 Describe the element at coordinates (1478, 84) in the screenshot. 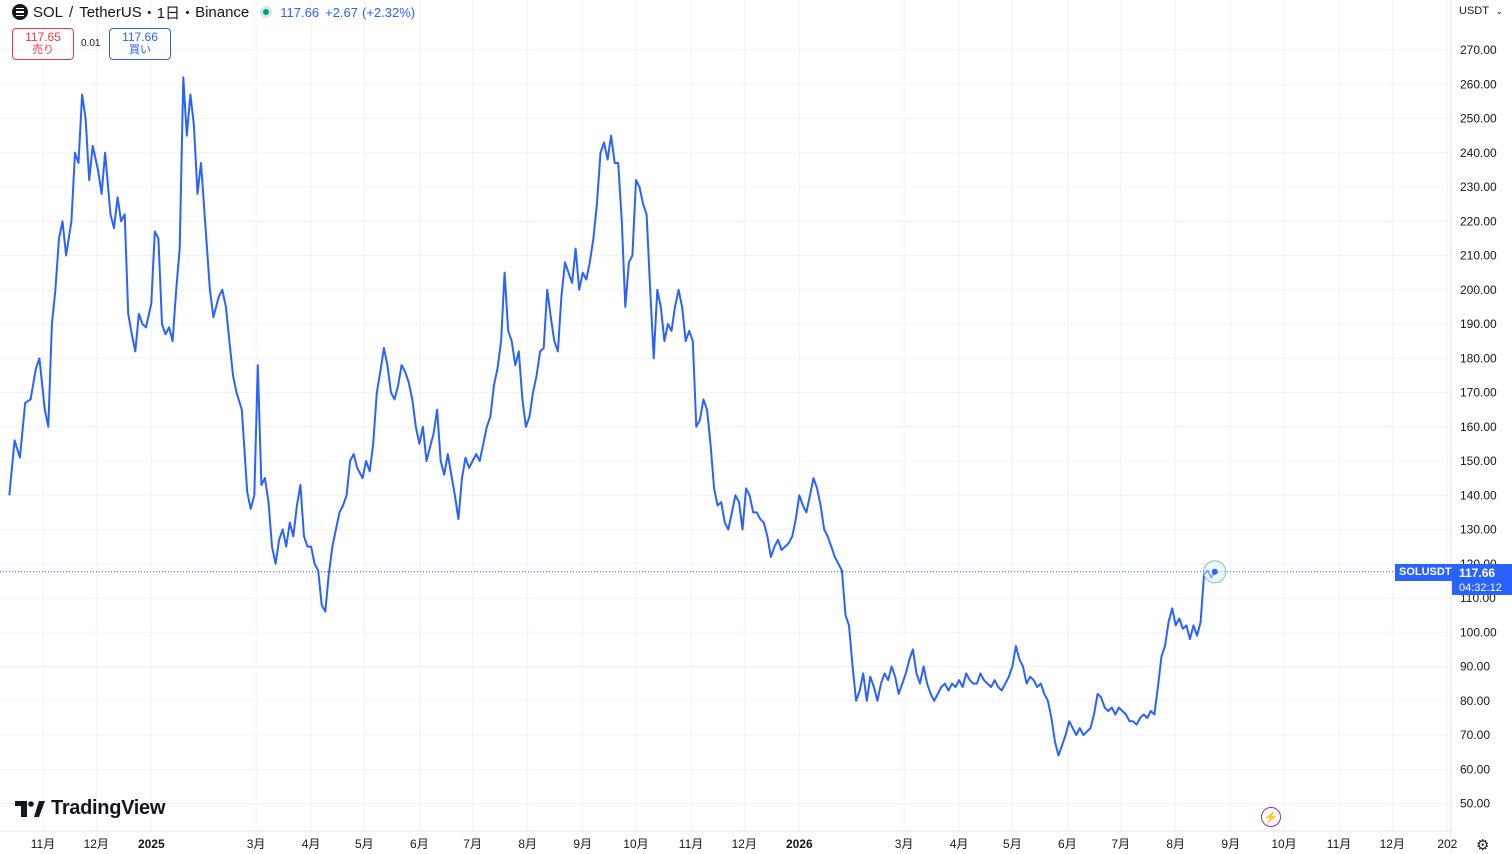

I see `y-tick-label: 260.00` at that location.